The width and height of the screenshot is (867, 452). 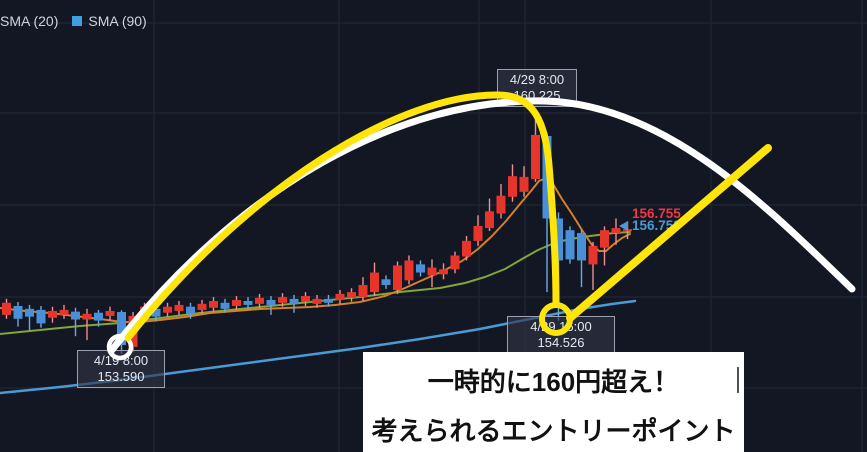 What do you see at coordinates (561, 342) in the screenshot?
I see `tooltip-low-price: 154.526` at bounding box center [561, 342].